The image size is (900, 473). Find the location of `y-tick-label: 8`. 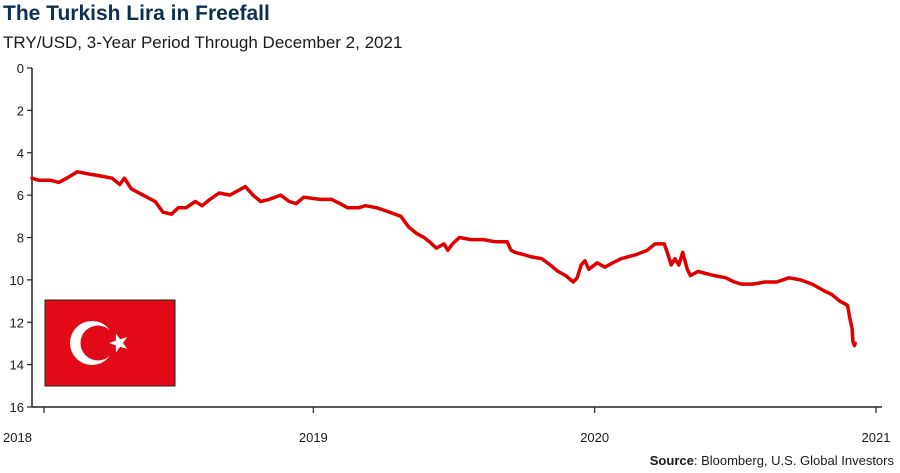

y-tick-label: 8 is located at coordinates (20, 238).